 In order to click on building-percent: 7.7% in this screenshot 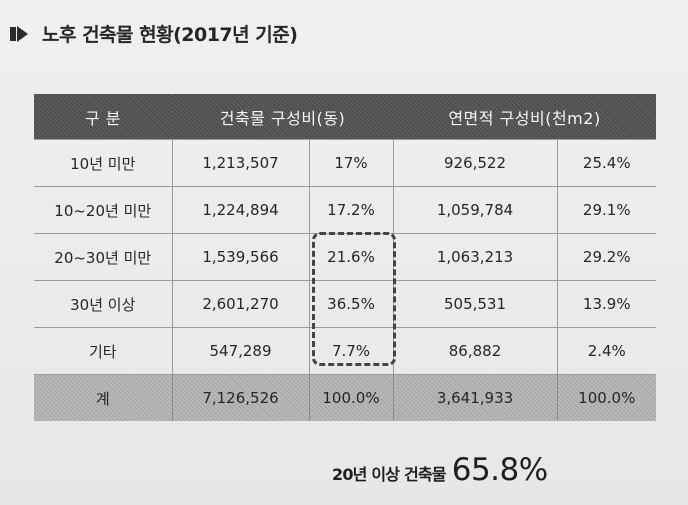, I will do `click(350, 351)`.